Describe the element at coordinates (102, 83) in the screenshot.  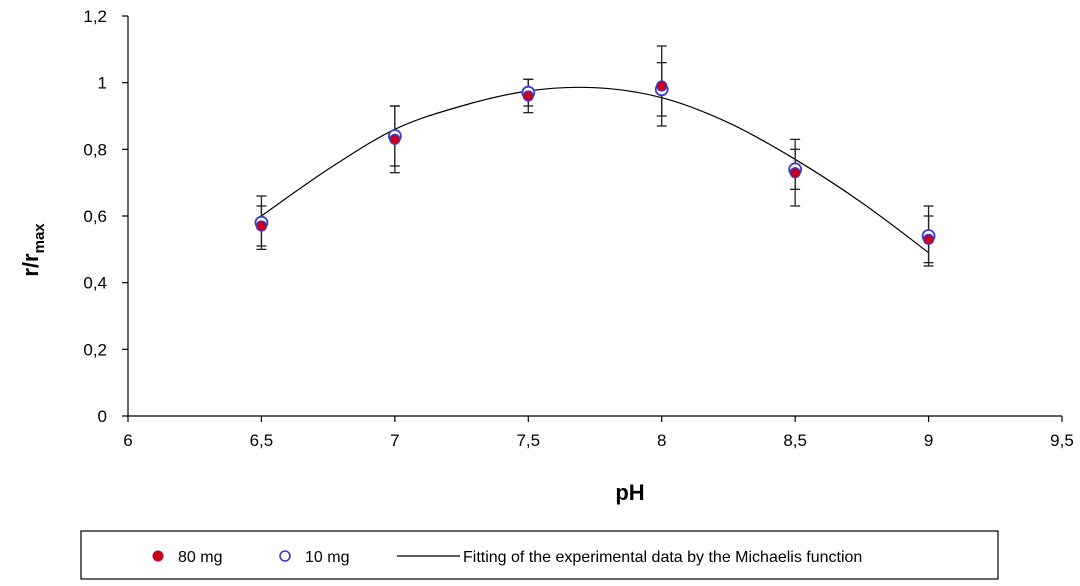
I see `y-tick-label: 1` at that location.